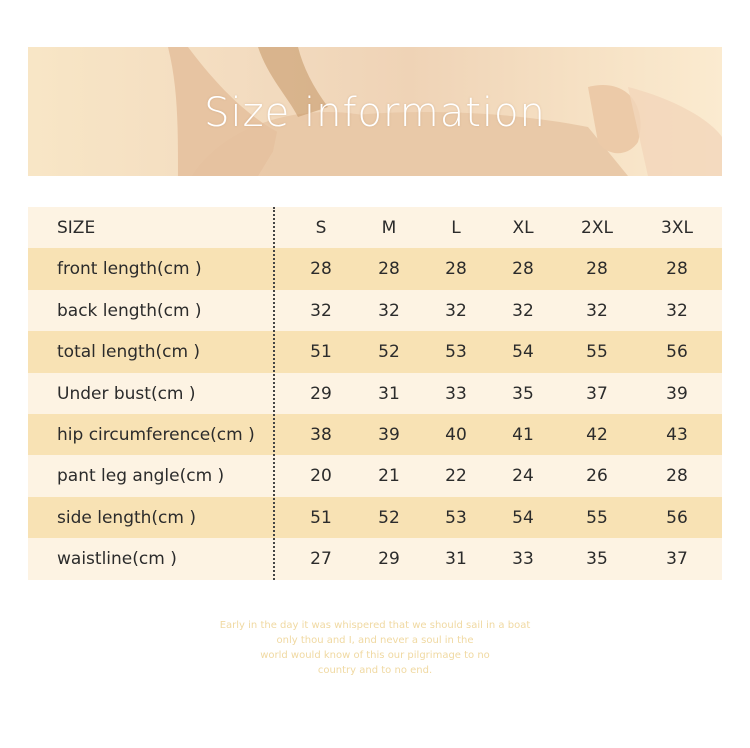  Describe the element at coordinates (389, 476) in the screenshot. I see `cell-value: 21` at that location.